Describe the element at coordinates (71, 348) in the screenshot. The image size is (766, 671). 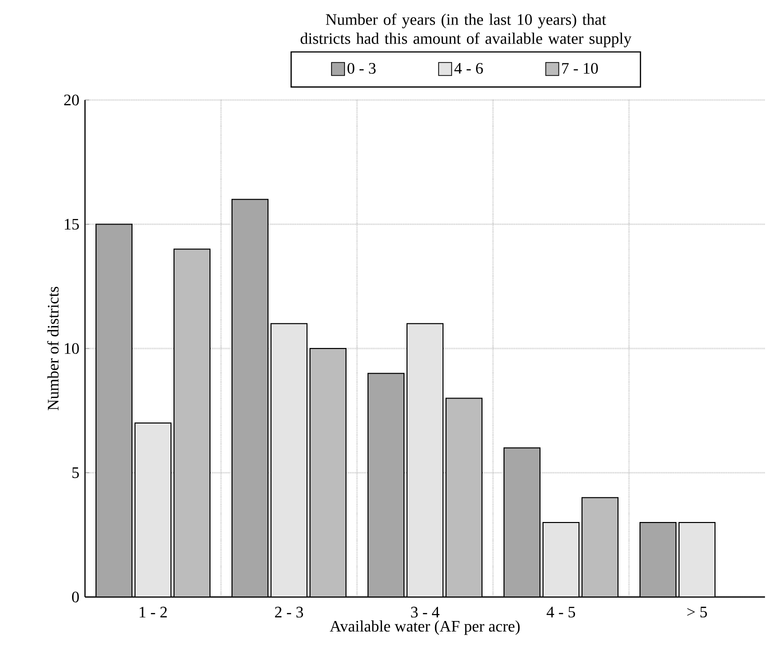
I see `y-tick-label: 10` at that location.